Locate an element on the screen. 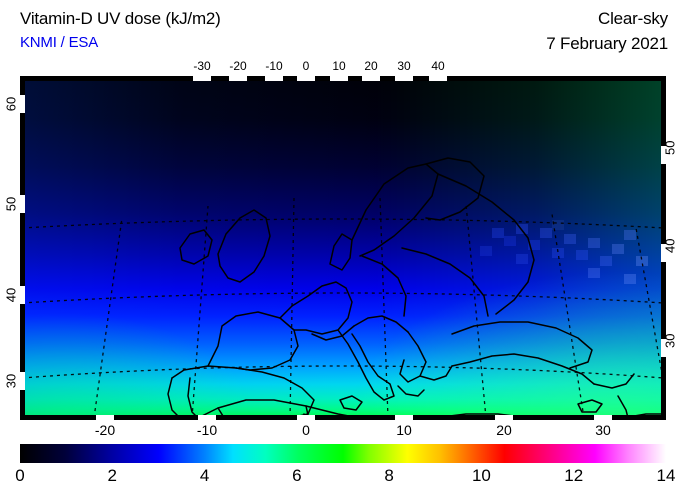 The image size is (688, 490). credit-label: KNMI / ESA is located at coordinates (59, 42).